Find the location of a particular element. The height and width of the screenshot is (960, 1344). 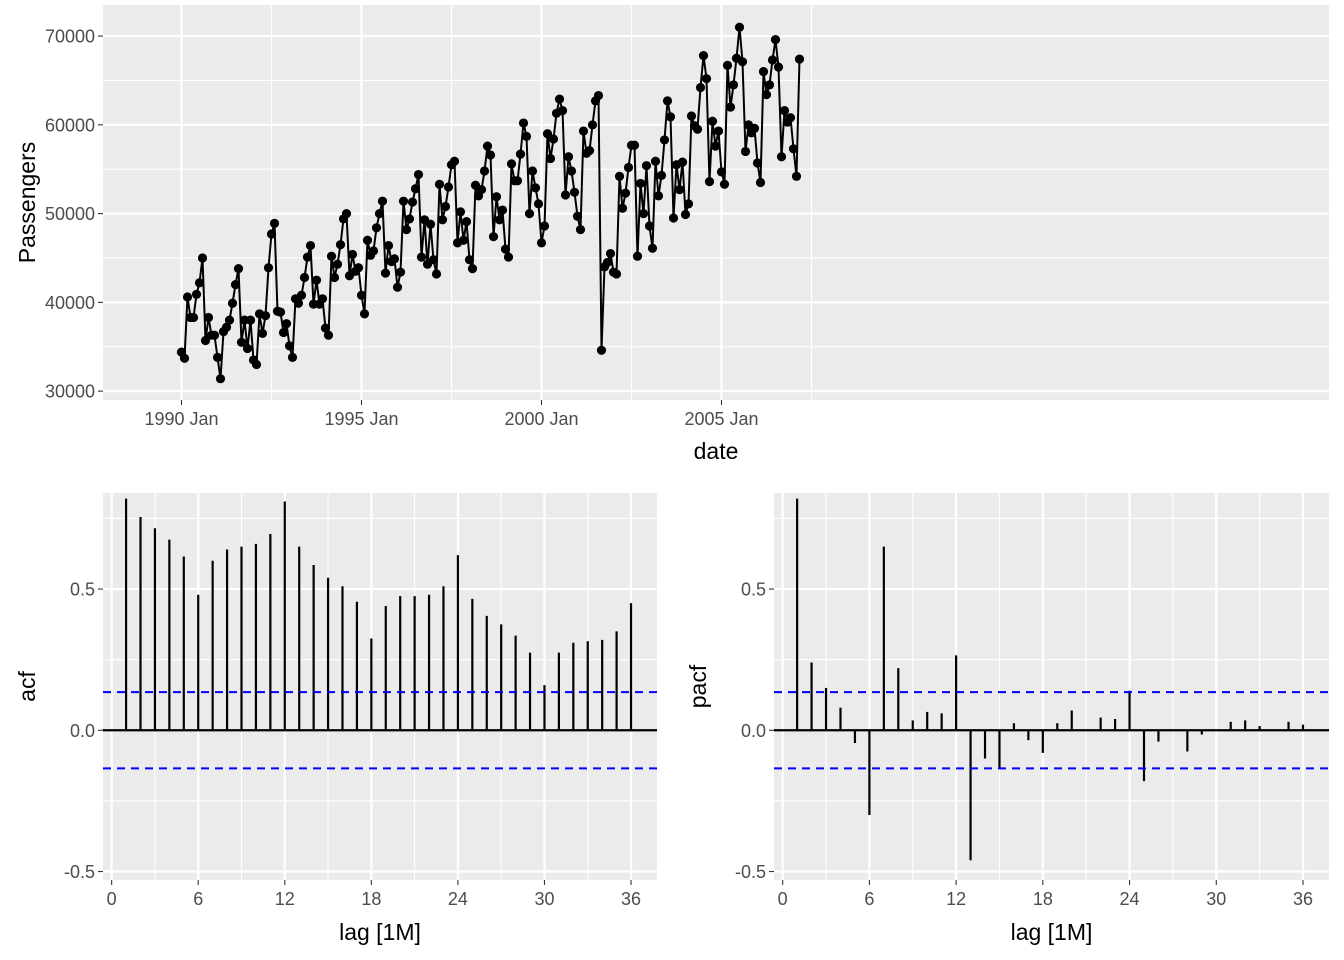

y-tick-label: 70000 is located at coordinates (70, 37).